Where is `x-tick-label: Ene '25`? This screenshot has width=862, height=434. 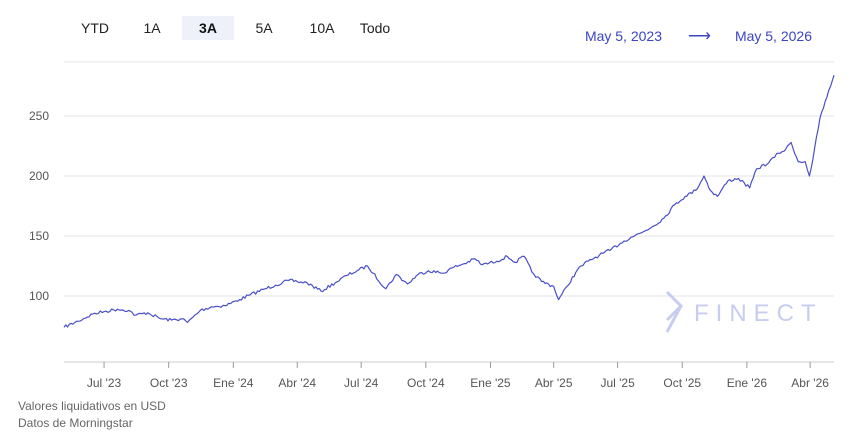
x-tick-label: Ene '25 is located at coordinates (490, 383).